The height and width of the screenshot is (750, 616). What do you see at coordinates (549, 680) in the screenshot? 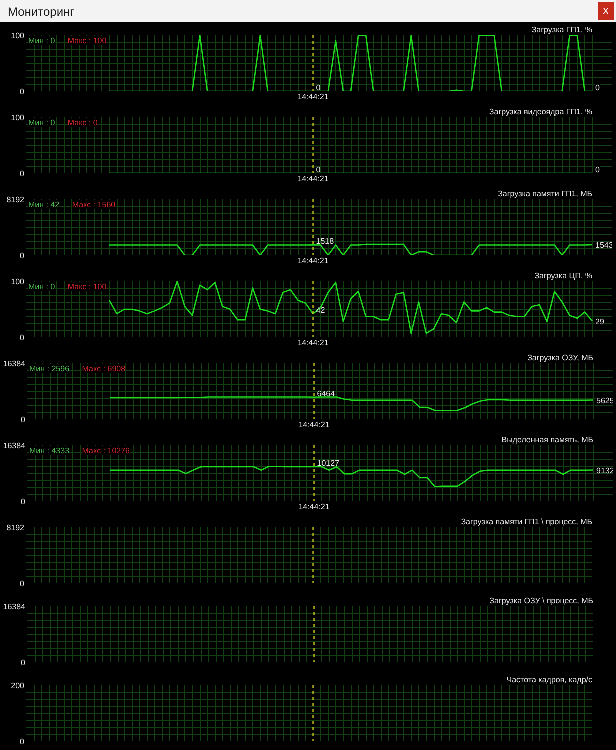
I see `chart-title: Частота кадров, кадр/с` at bounding box center [549, 680].